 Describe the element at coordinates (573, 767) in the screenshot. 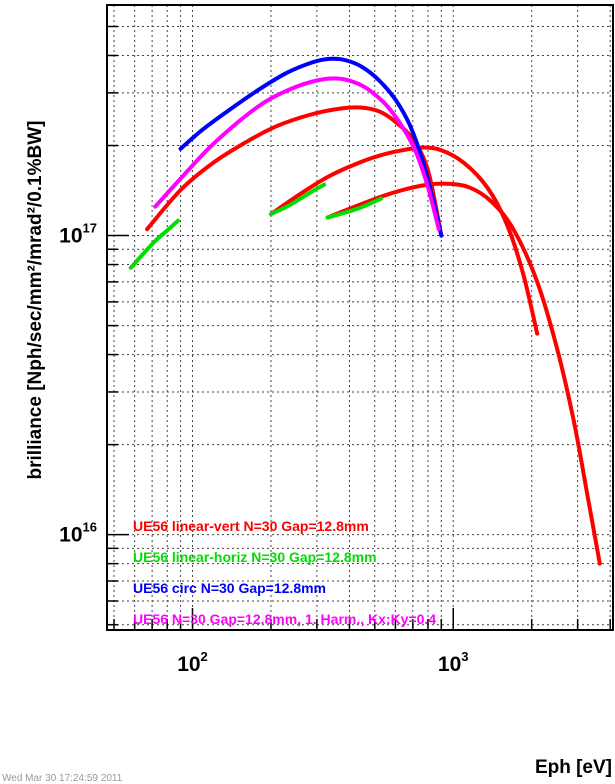

I see `x-axis-label: Eph [eV]` at that location.